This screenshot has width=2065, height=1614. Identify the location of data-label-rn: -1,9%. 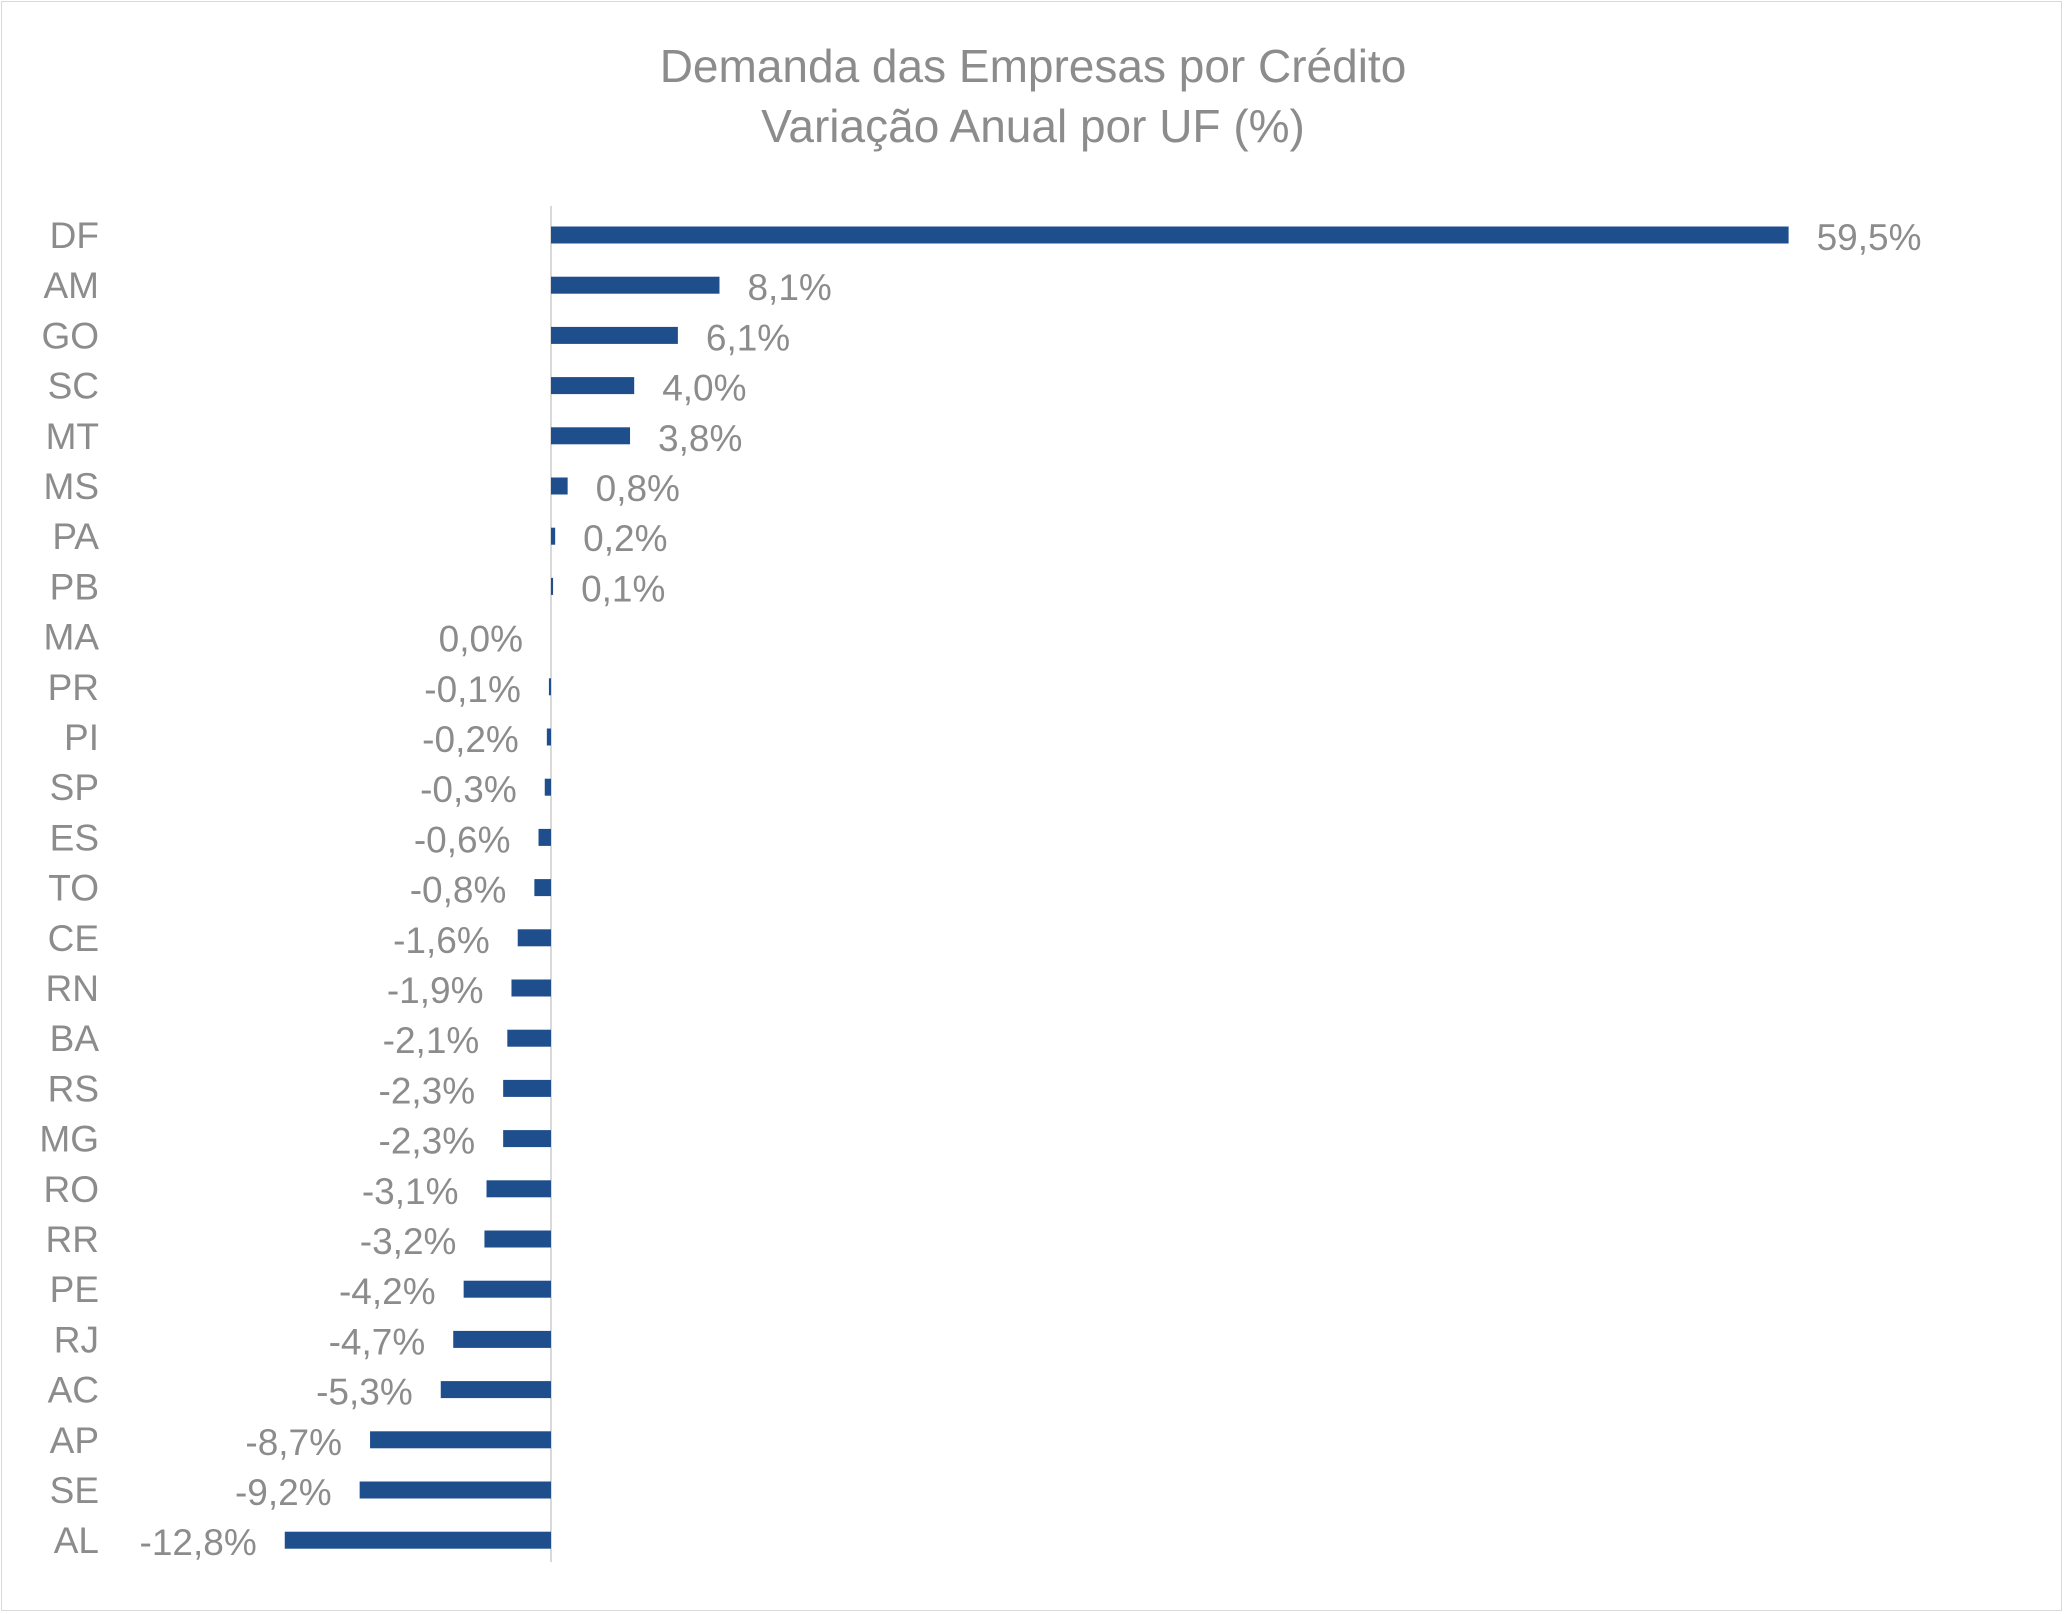
(435, 990).